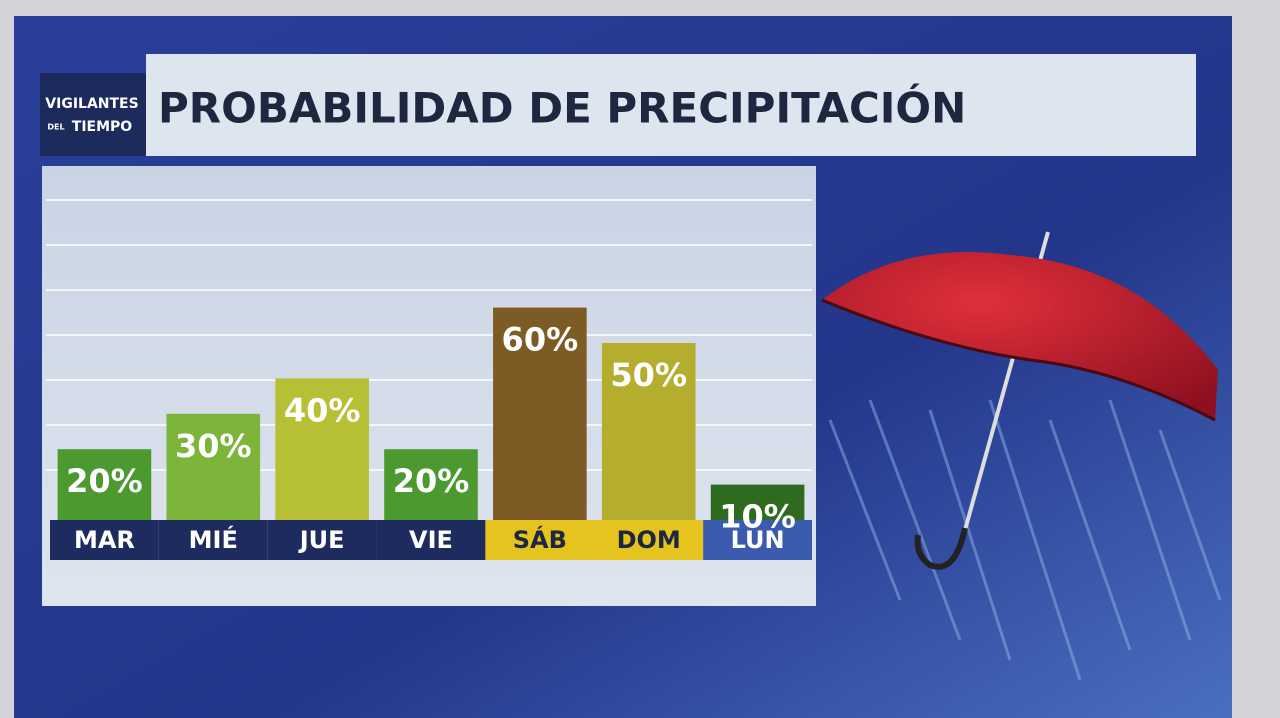  I want to click on logo-text: VIGILANTES, so click(91, 104).